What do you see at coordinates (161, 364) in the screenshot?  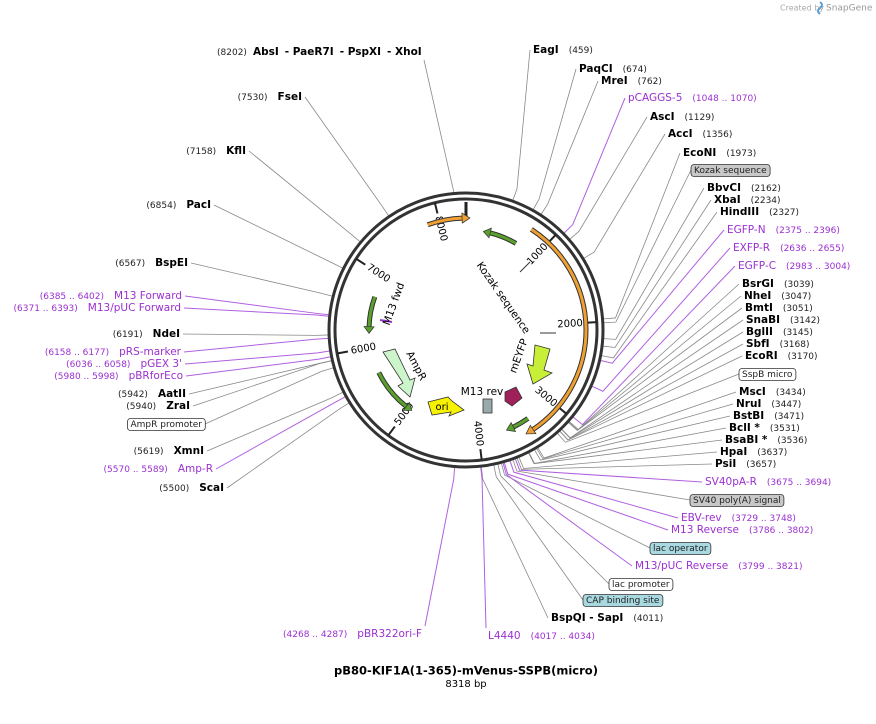 I see `site-name: pGEX 3'` at bounding box center [161, 364].